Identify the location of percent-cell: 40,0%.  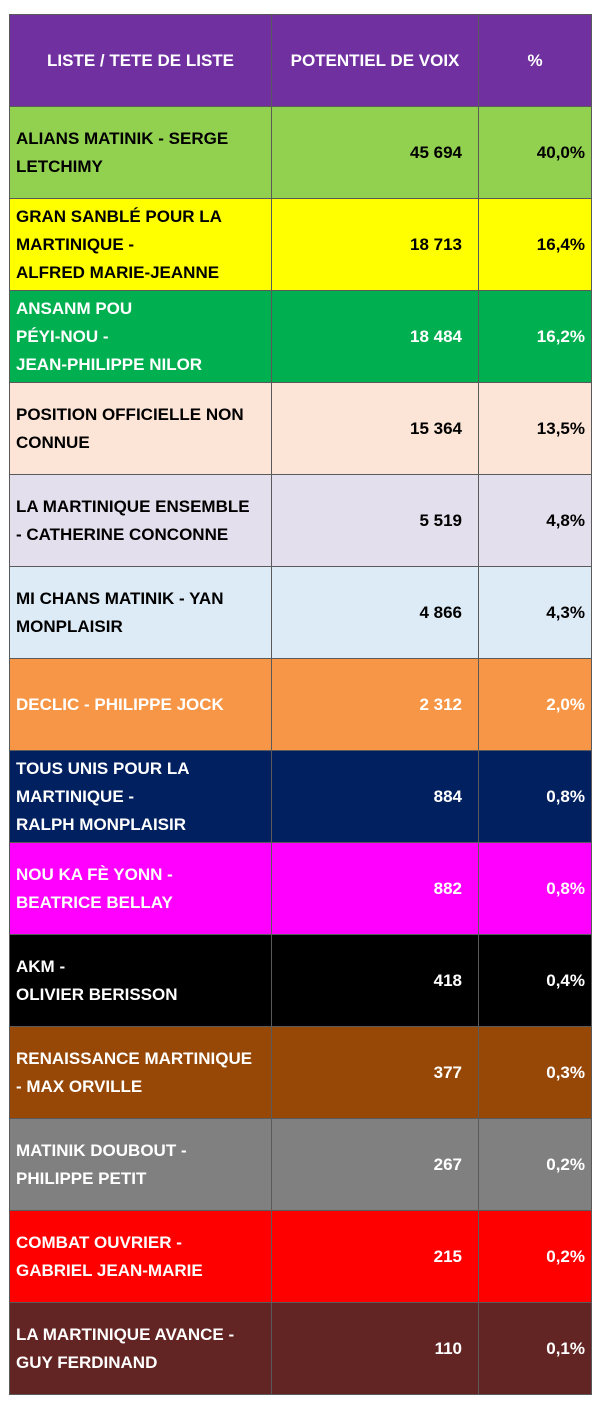
(535, 152).